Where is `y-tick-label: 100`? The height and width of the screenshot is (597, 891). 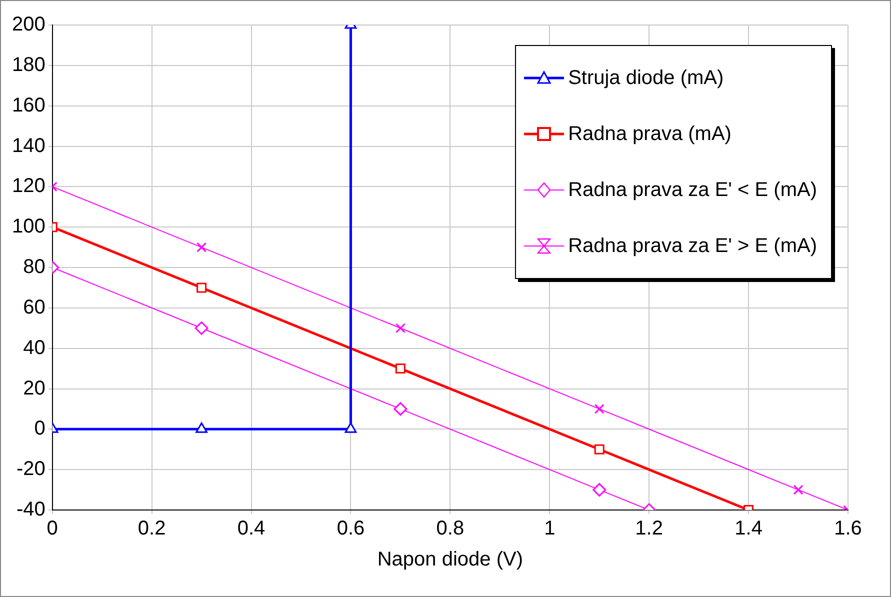
y-tick-label: 100 is located at coordinates (29, 227).